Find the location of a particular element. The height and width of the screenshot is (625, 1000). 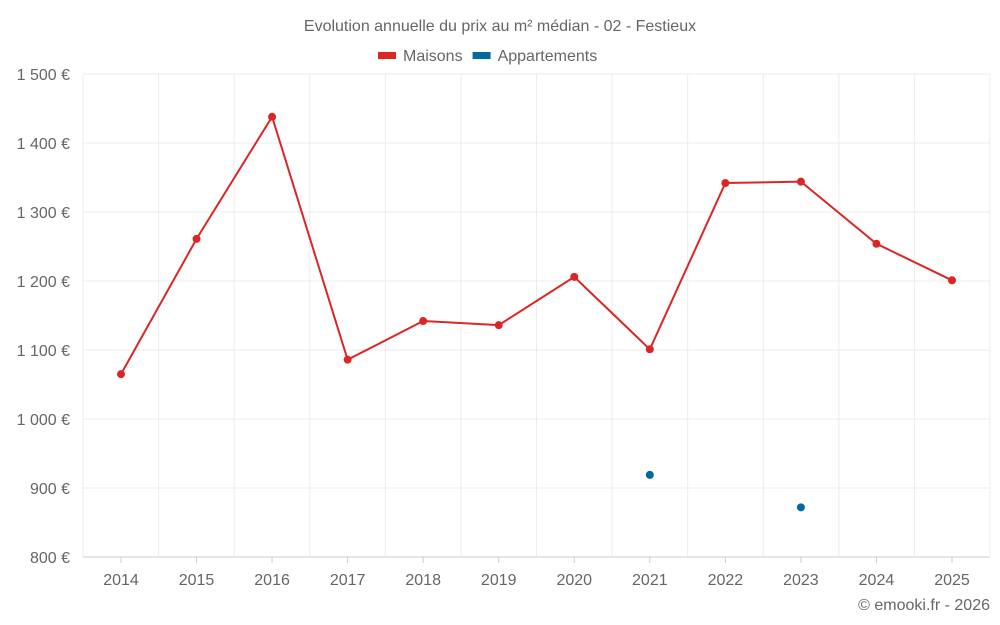

y-tick-label: 1 400 € is located at coordinates (43, 144).